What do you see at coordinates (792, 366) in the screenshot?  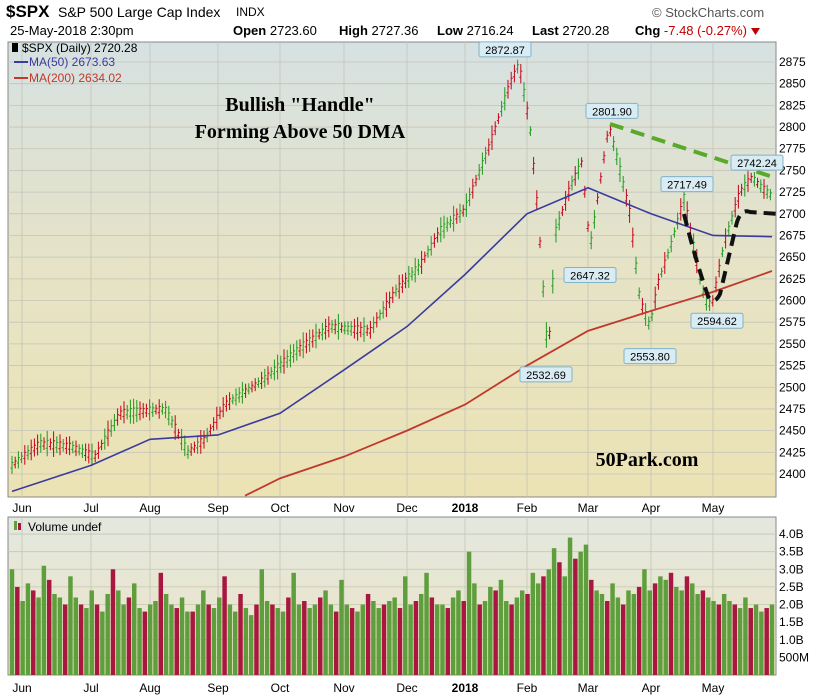 I see `price-y-tick: 2525` at bounding box center [792, 366].